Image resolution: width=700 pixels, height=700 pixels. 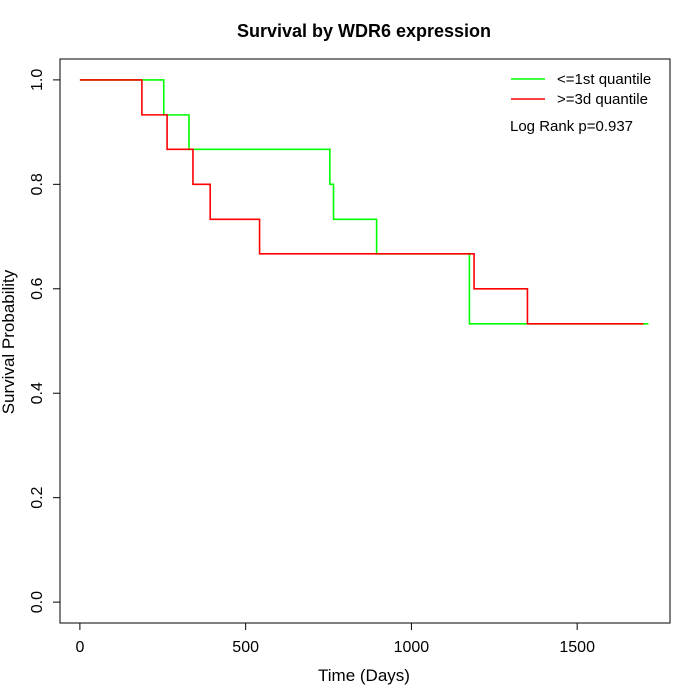 I want to click on x-tick-label: 1500, so click(x=577, y=647).